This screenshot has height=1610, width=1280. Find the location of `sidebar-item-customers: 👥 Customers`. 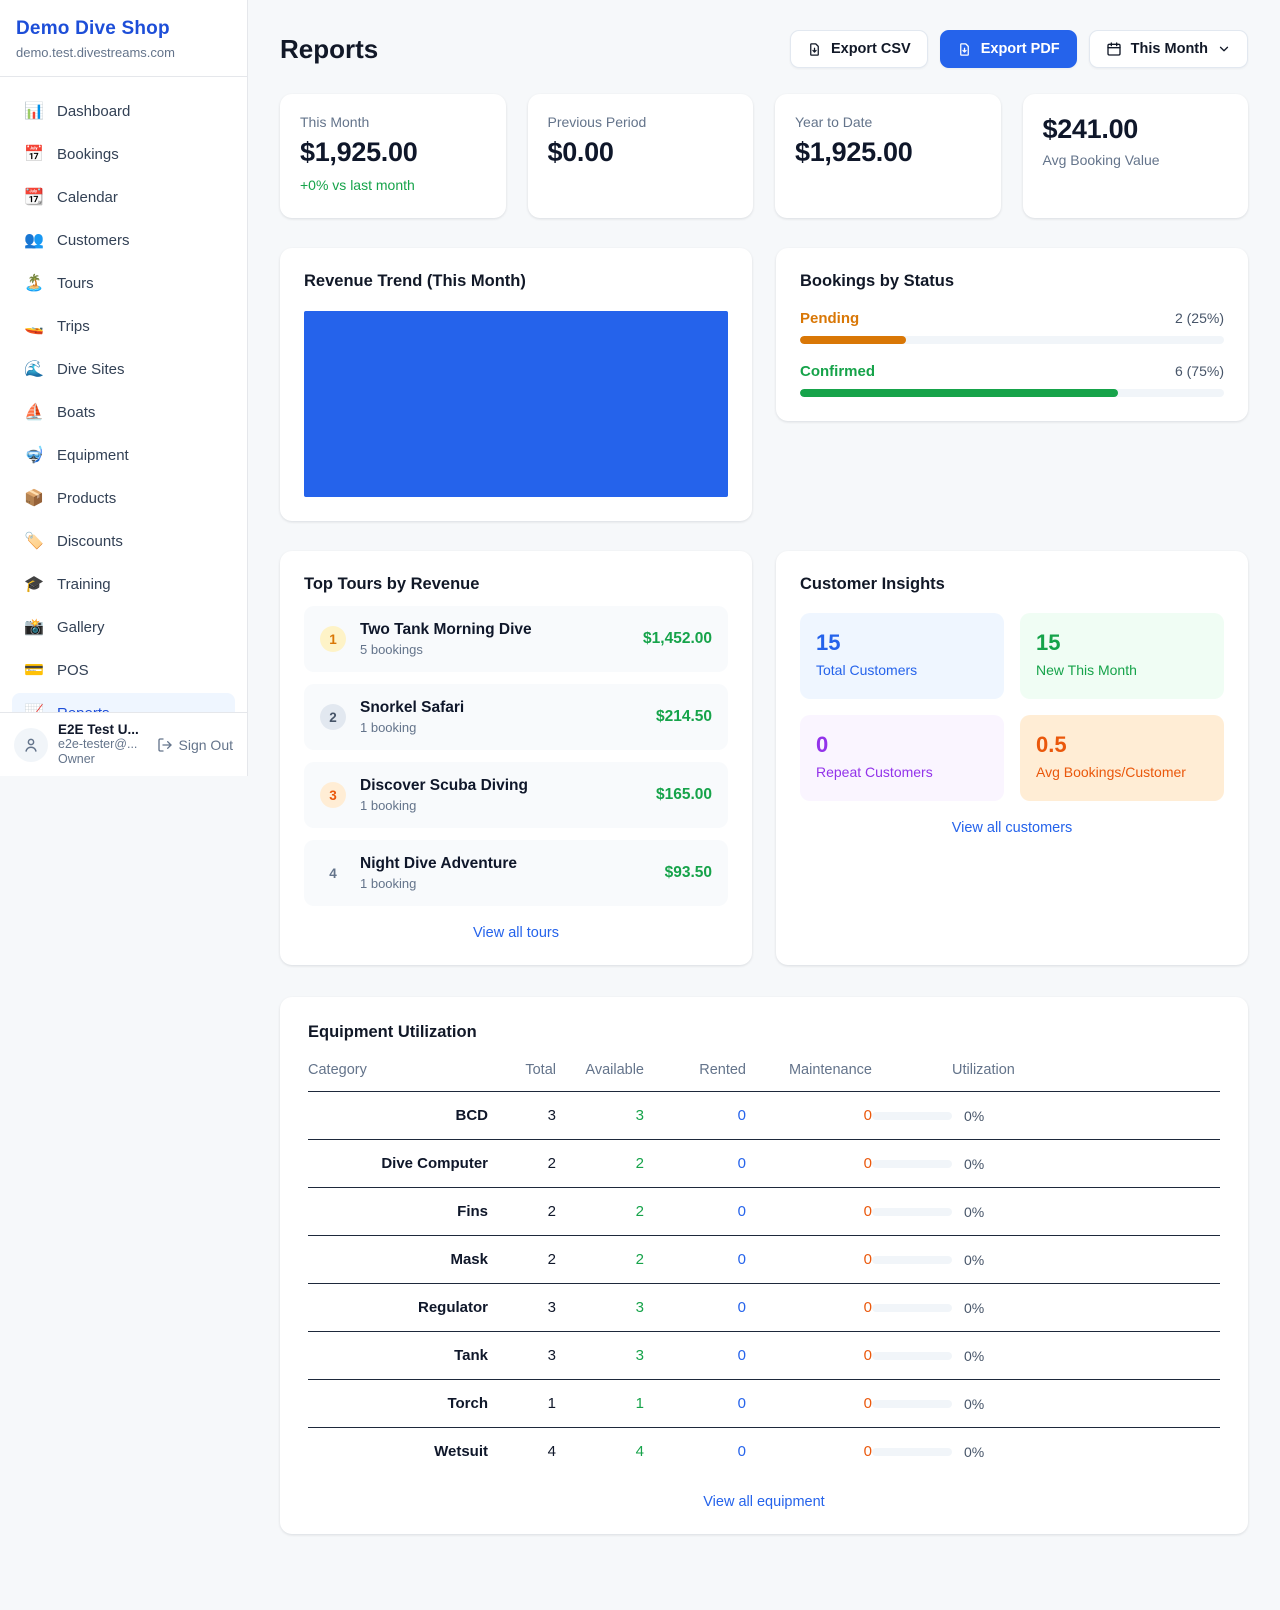

sidebar-item-customers: 👥 Customers is located at coordinates (123, 240).